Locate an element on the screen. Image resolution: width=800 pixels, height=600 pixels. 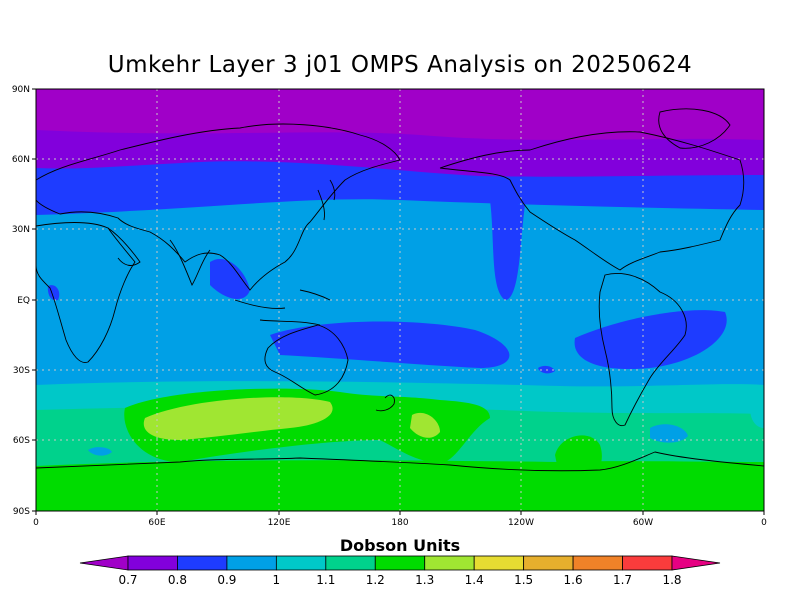
band-1.3-1.4 is located at coordinates (238, 418).